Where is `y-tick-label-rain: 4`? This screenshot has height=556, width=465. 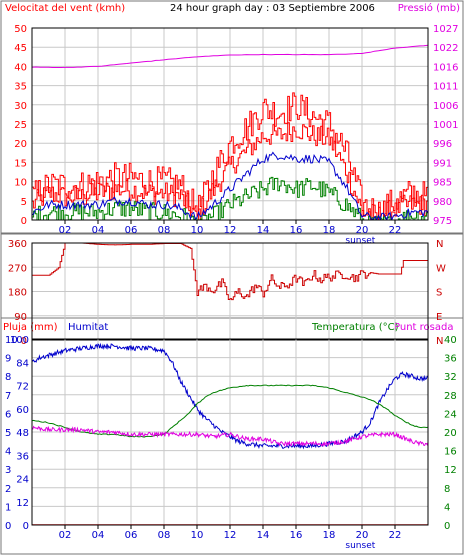 y-tick-label-rain: 4 is located at coordinates (8, 452).